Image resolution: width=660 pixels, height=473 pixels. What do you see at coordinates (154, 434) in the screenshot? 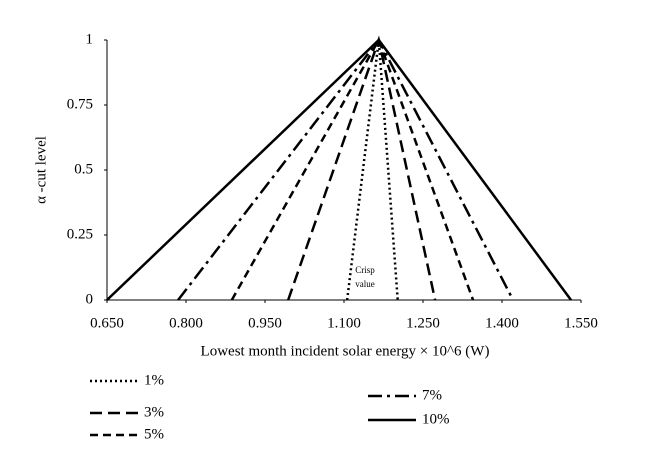
I see `legend-label: 5%` at bounding box center [154, 434].